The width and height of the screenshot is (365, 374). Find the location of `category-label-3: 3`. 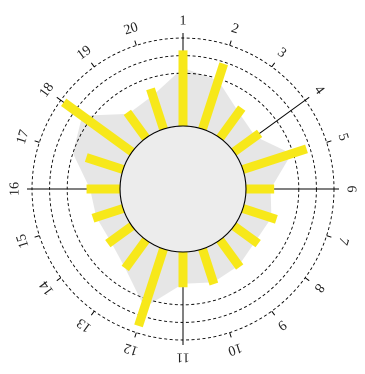

category-label-3: 3 is located at coordinates (281, 53).